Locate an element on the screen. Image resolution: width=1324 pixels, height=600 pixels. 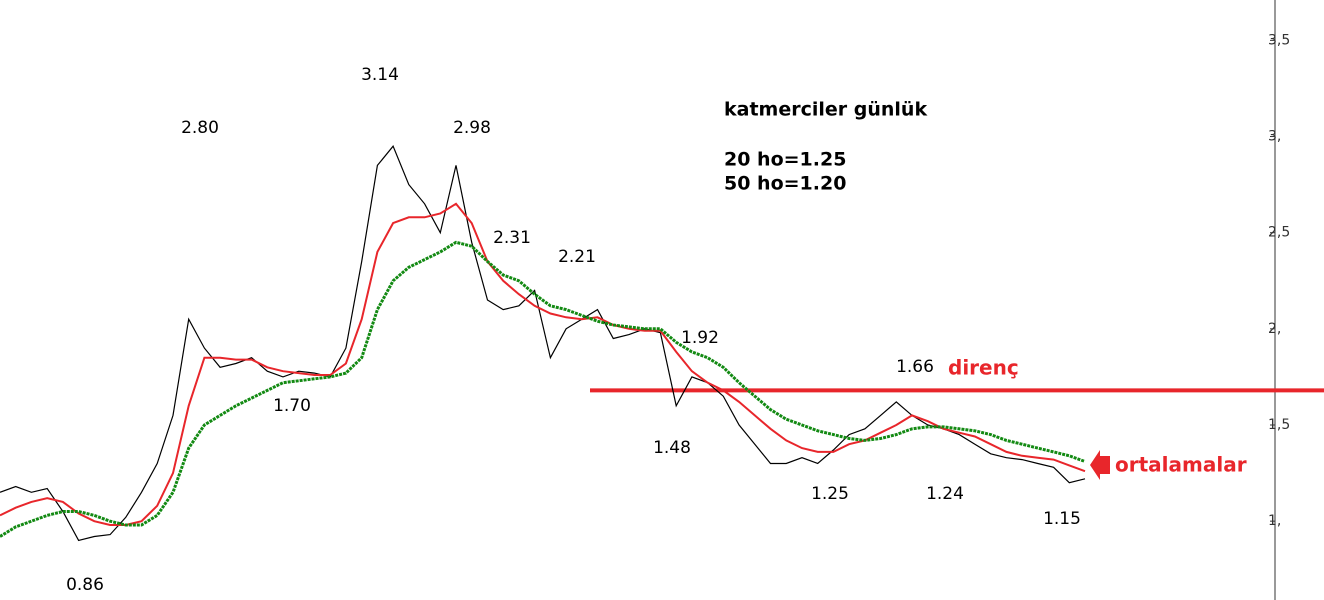
info-title: katmerciler günlük is located at coordinates (825, 110).